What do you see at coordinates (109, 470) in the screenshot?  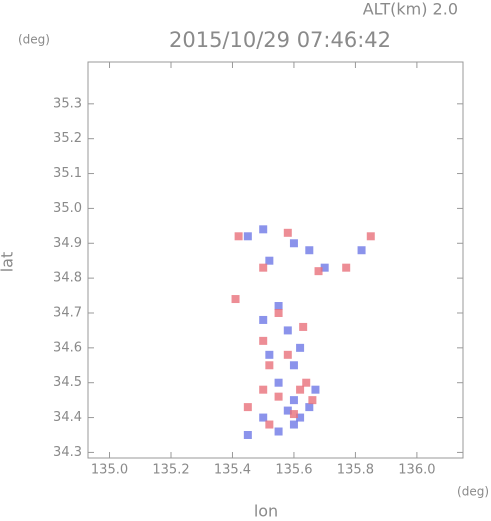 I see `x-tick-label: 135.0` at bounding box center [109, 470].